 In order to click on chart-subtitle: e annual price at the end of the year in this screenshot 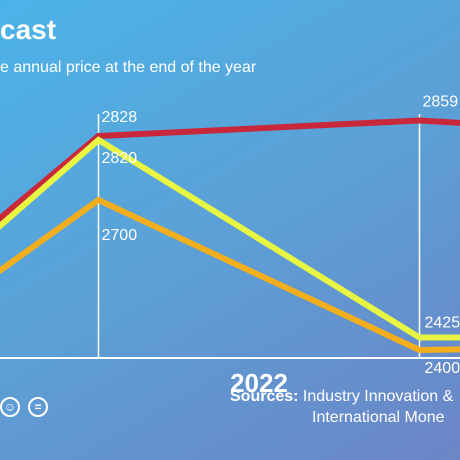, I will do `click(128, 67)`.